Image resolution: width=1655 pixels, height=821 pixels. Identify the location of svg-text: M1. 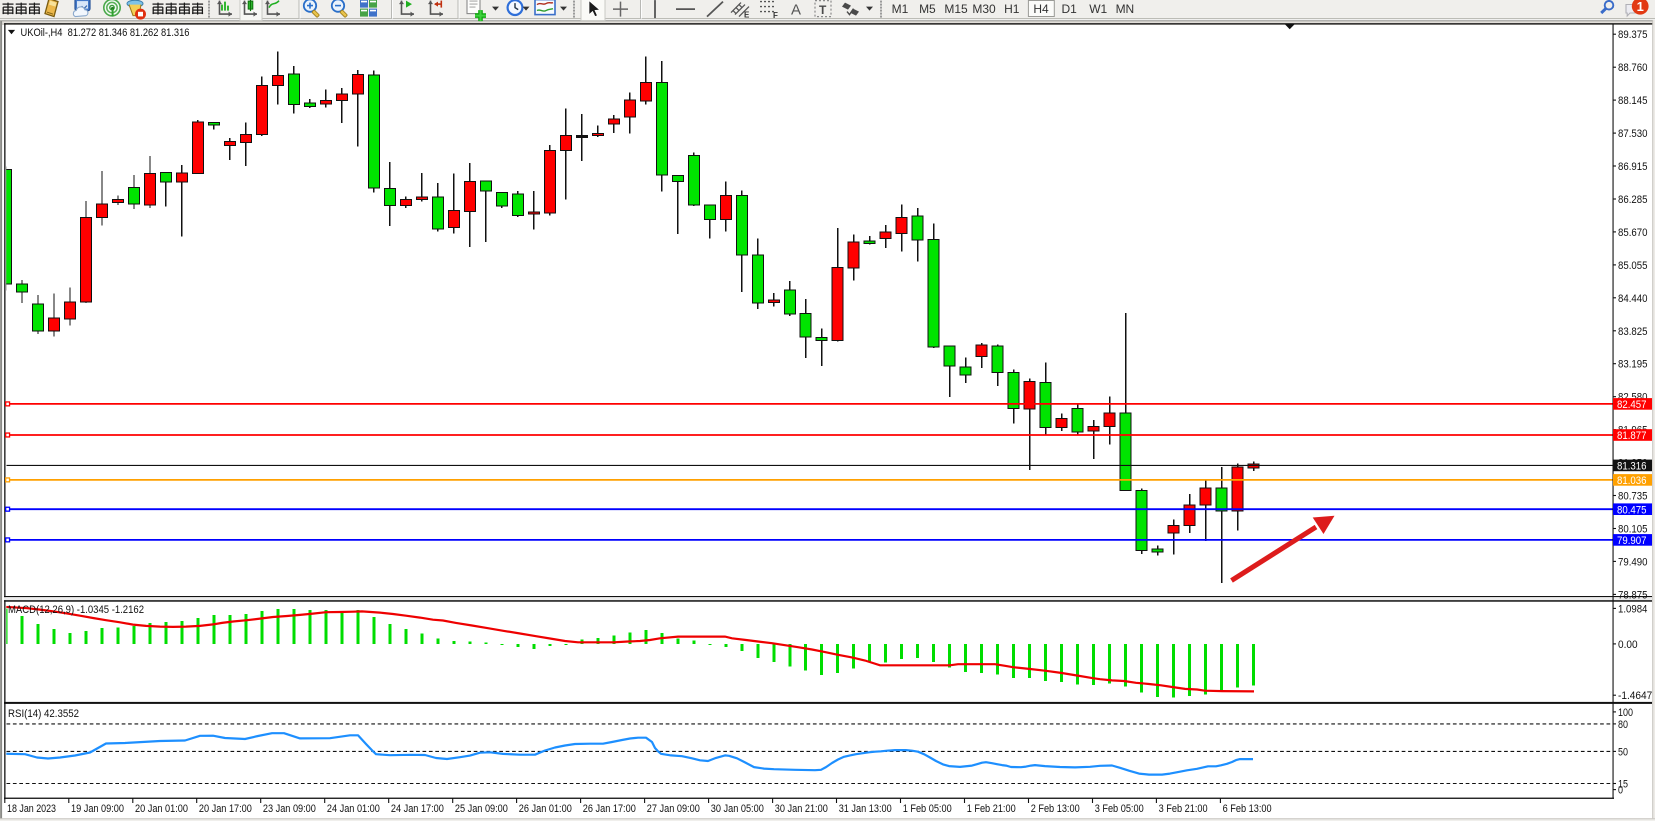
(900, 9).